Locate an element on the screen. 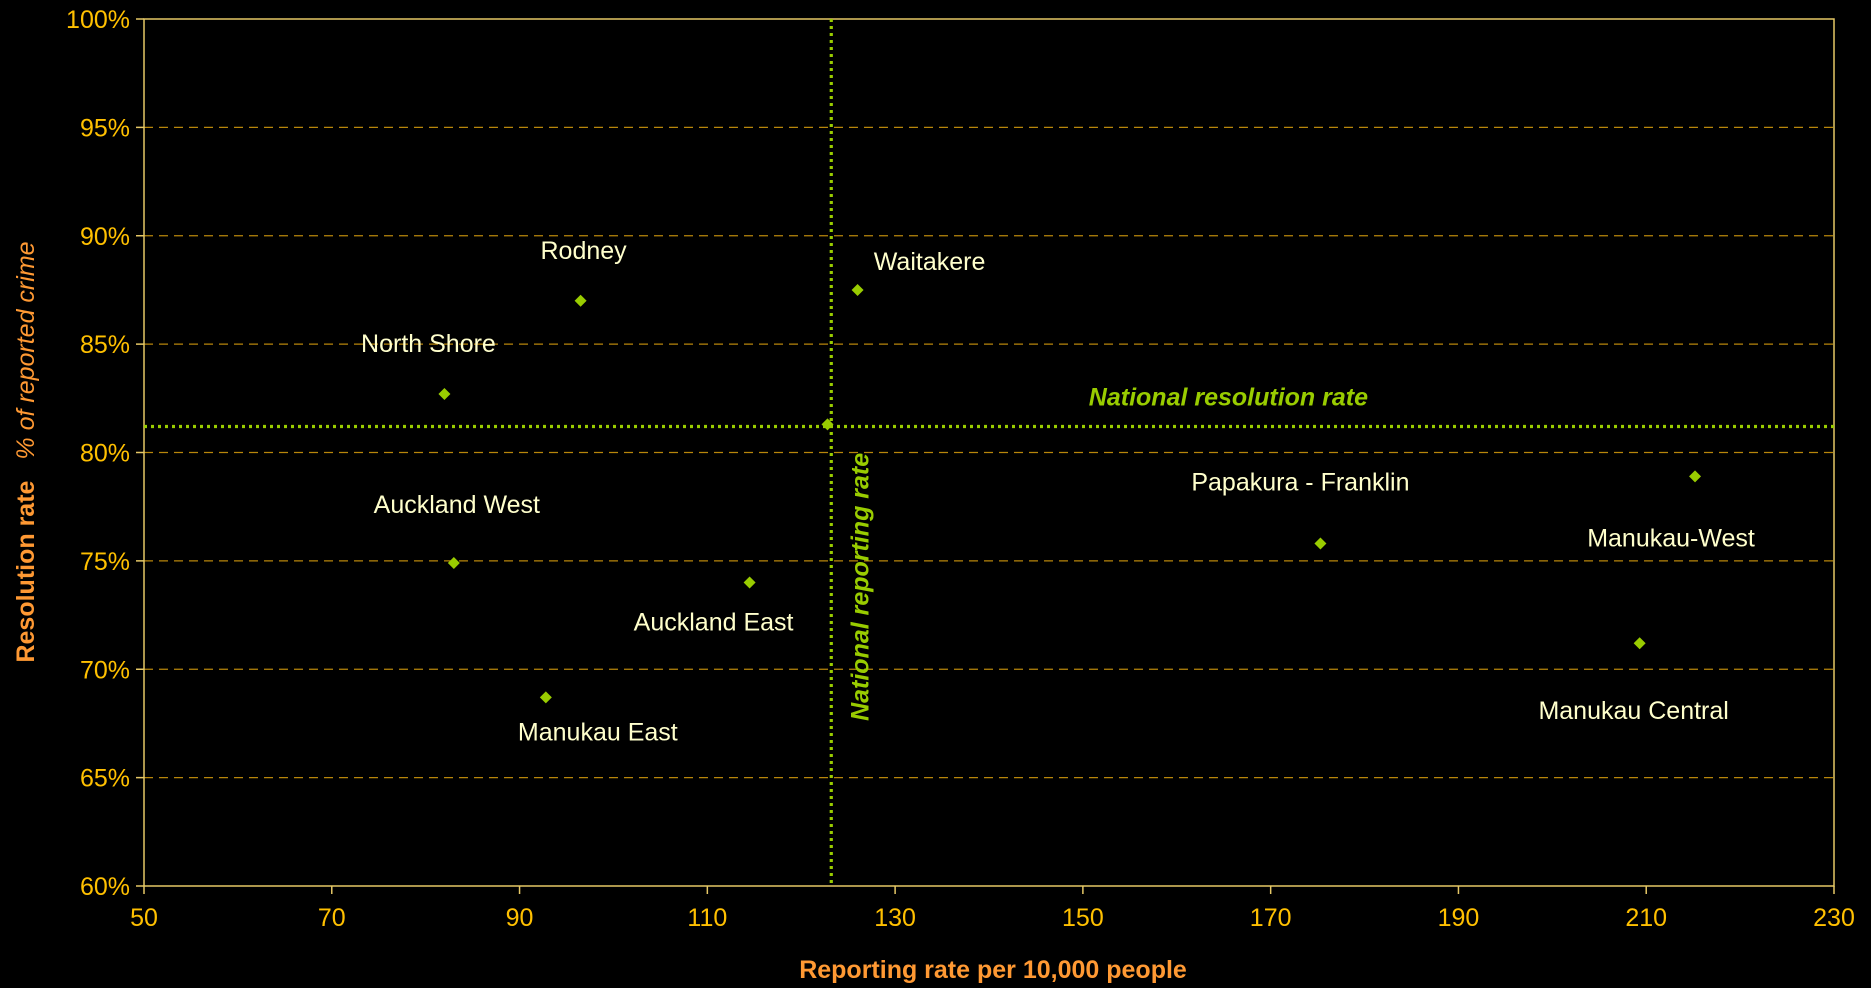  point-label: Waitakere is located at coordinates (930, 262).